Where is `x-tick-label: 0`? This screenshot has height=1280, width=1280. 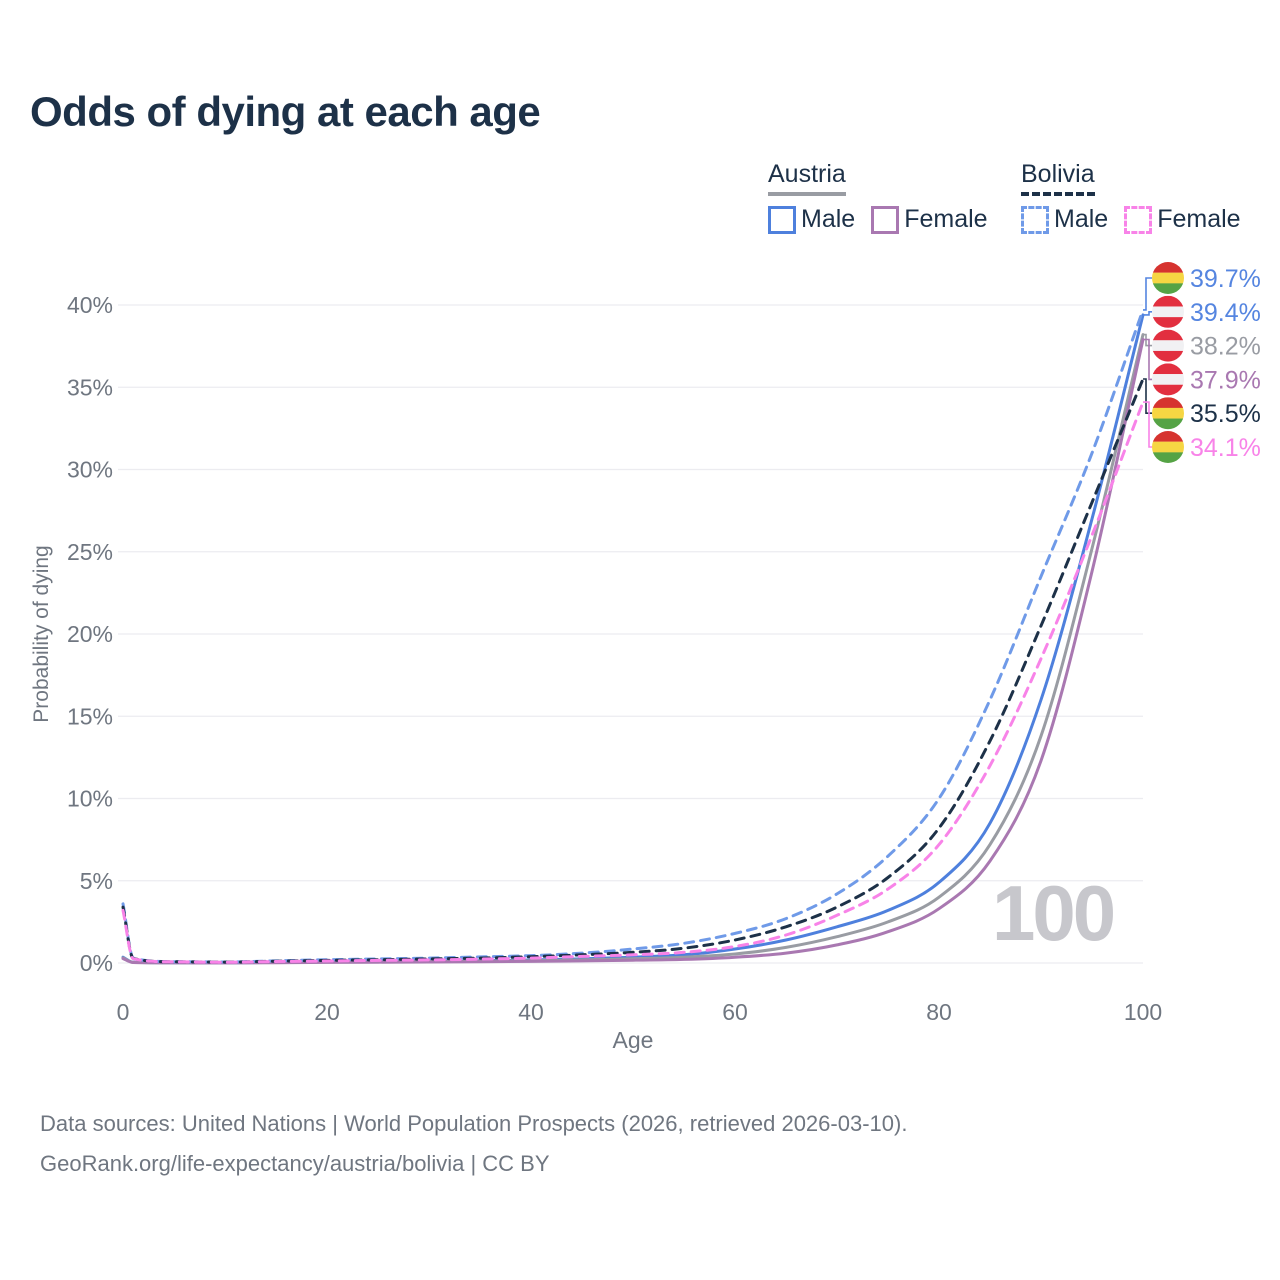 x-tick-label: 0 is located at coordinates (123, 1012).